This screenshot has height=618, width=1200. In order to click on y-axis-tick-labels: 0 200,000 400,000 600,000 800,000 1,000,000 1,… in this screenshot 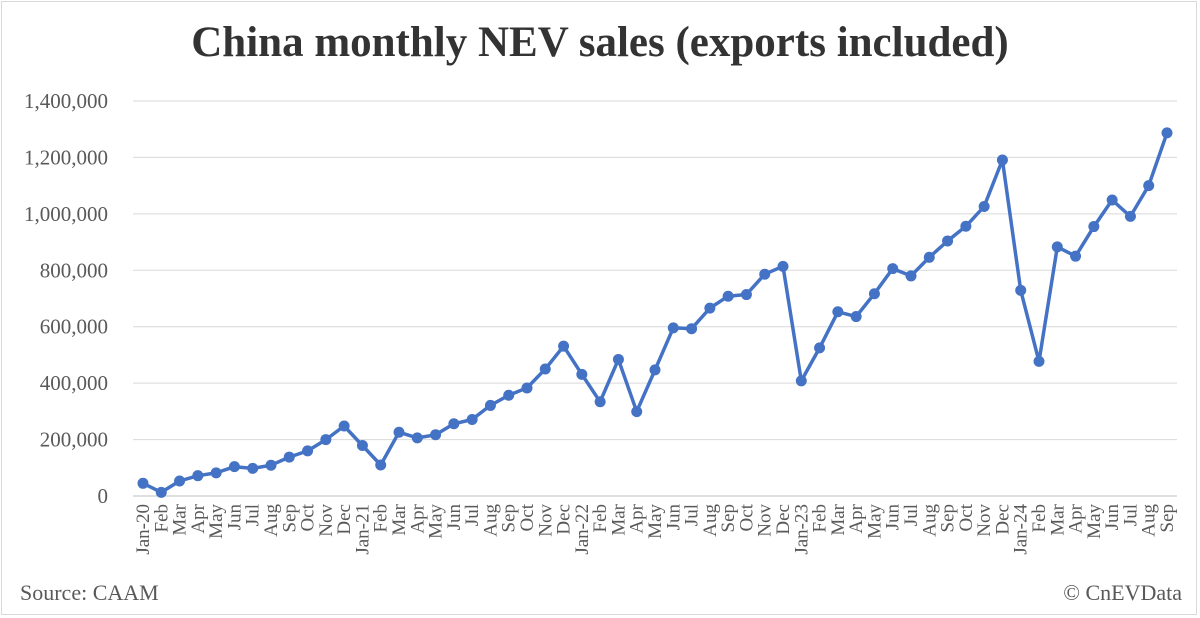, I will do `click(66, 298)`.